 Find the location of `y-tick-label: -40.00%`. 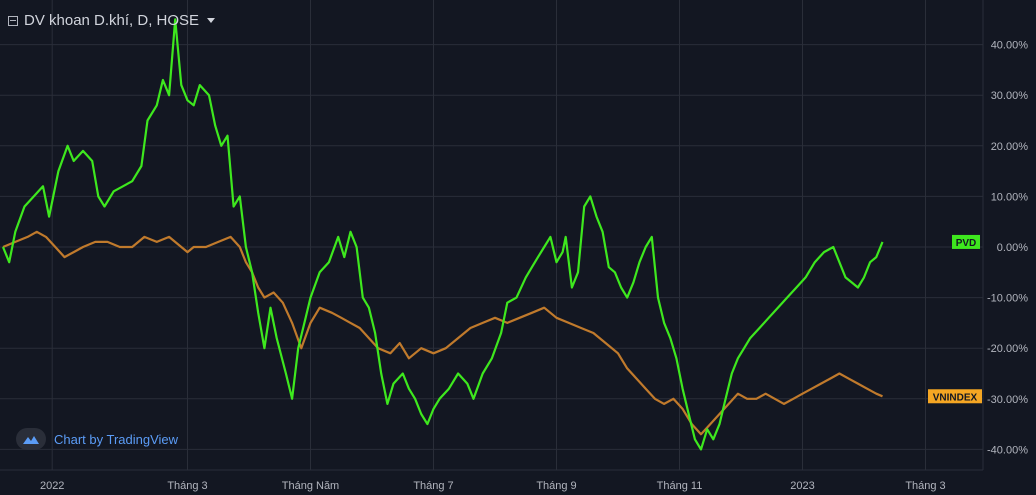

y-tick-label: -40.00% is located at coordinates (1007, 450).